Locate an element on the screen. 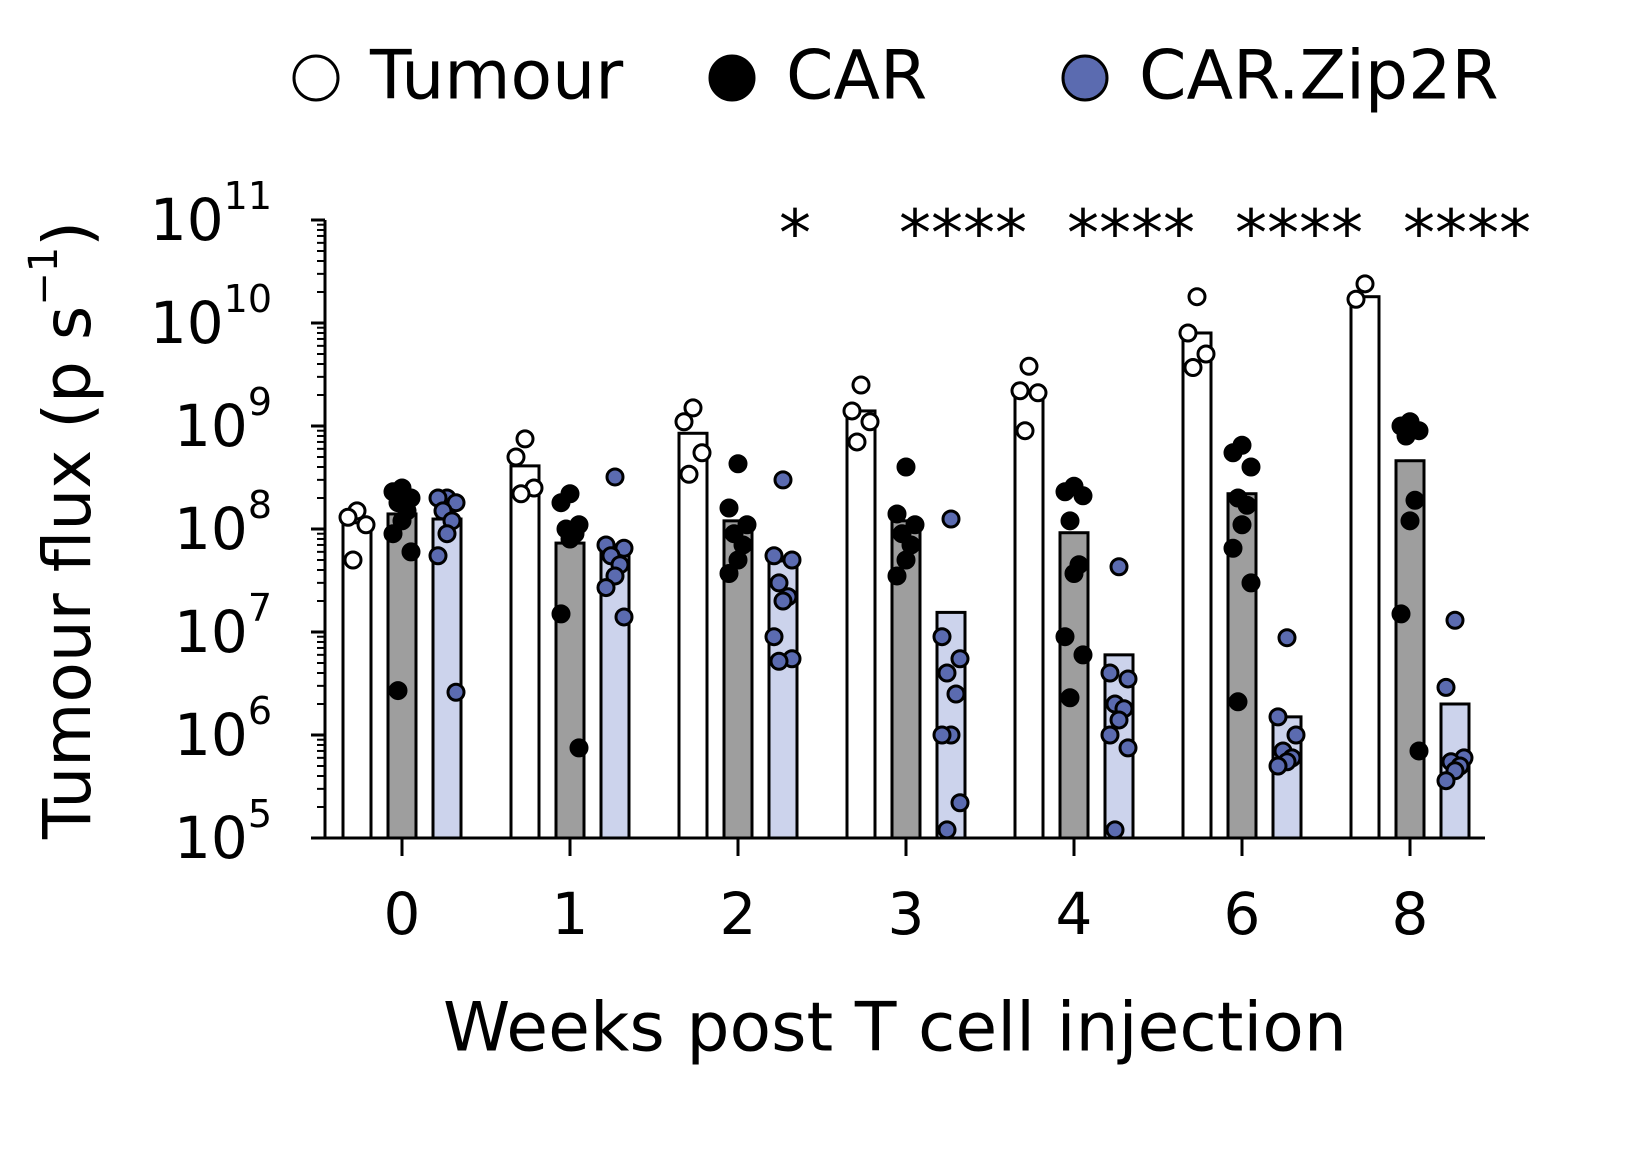 This screenshot has height=1170, width=1644. x-tick-label: 3 is located at coordinates (906, 914).